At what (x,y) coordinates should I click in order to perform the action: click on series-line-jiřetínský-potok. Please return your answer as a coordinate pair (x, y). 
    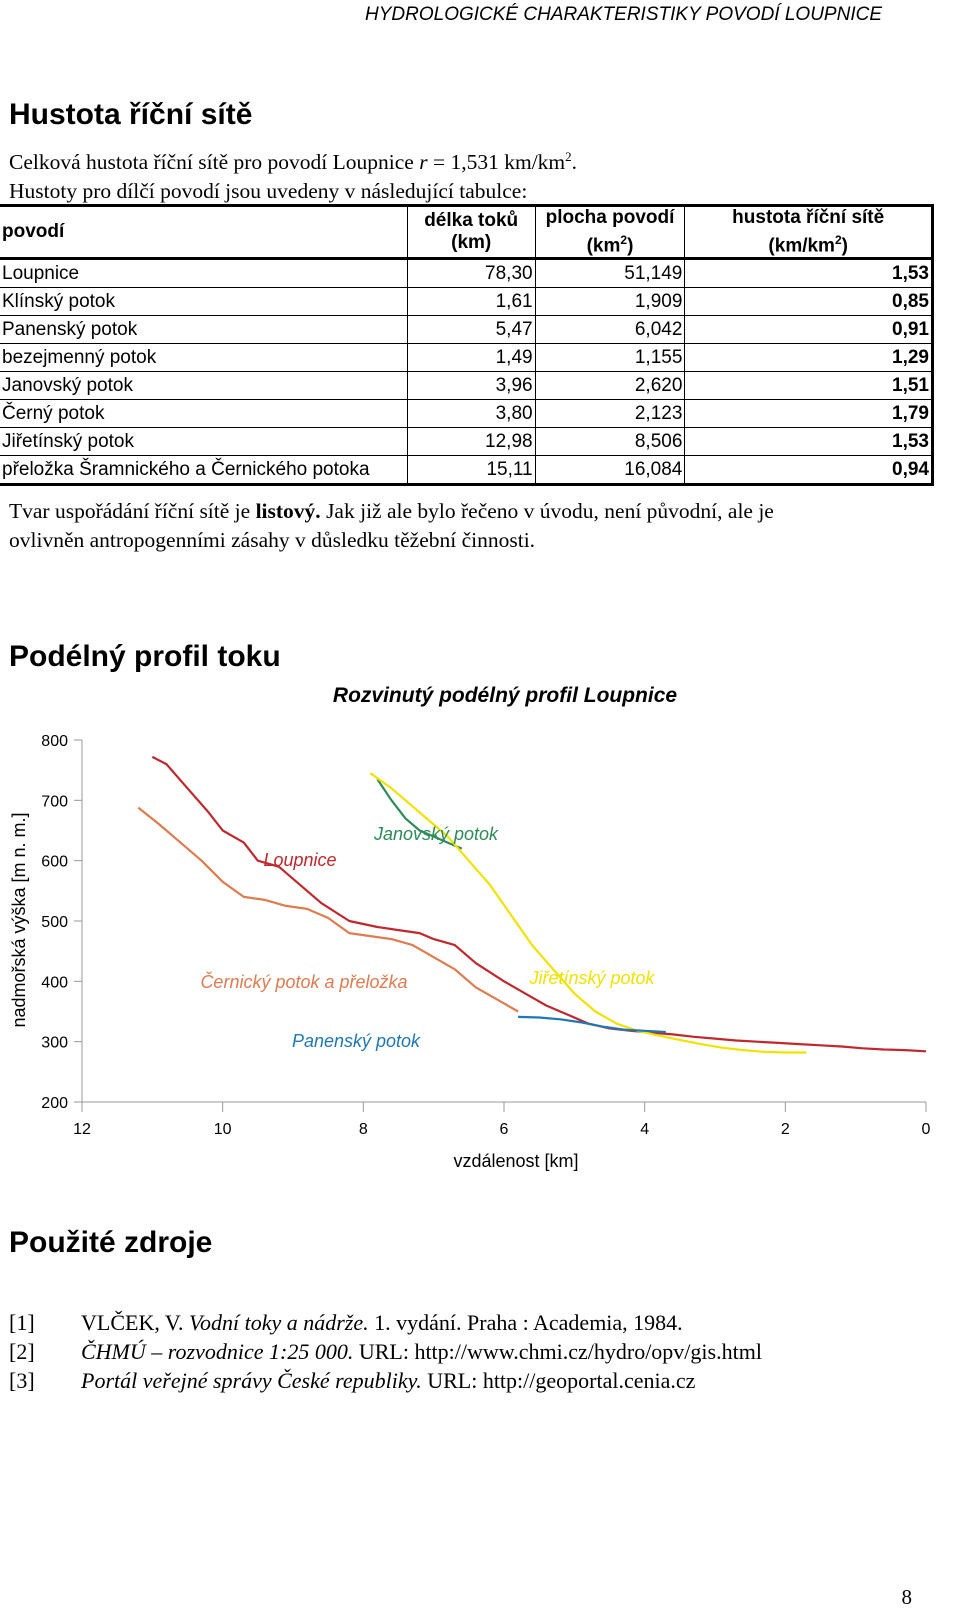
    Looking at the image, I should click on (588, 913).